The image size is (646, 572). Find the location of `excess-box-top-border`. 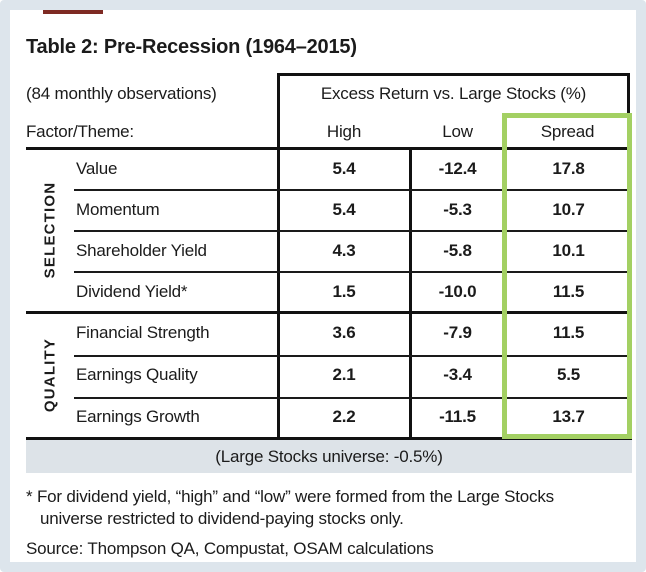

excess-box-top-border is located at coordinates (453, 74).